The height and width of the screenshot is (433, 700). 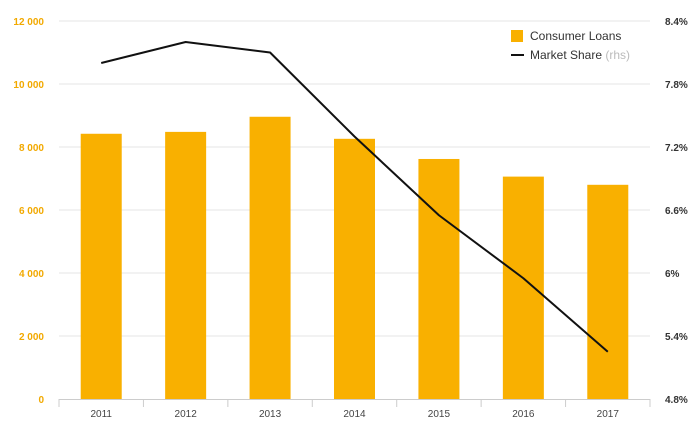 I want to click on y-axis-right: 4.8% 5.4% 6% 6.6% 7.2% 7.8% 8.4%, so click(x=676, y=211).